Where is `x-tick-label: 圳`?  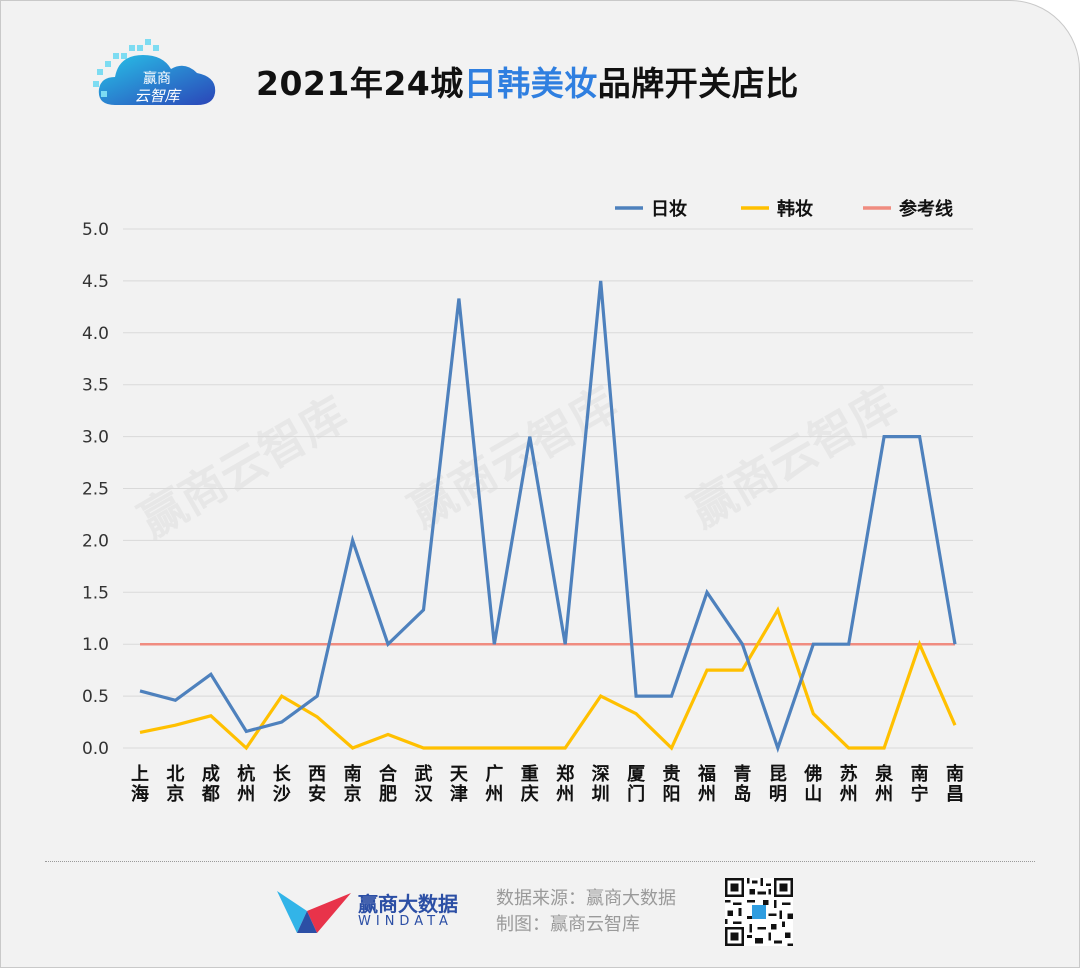 x-tick-label: 圳 is located at coordinates (601, 794).